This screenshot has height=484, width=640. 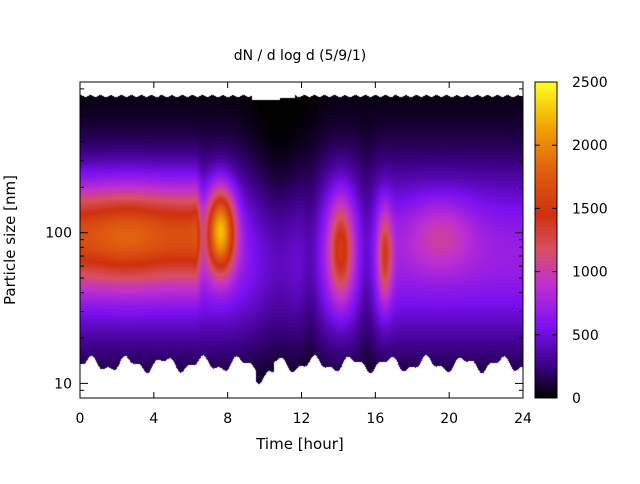 I want to click on y-axis-label: Particle size [nm], so click(x=10, y=240).